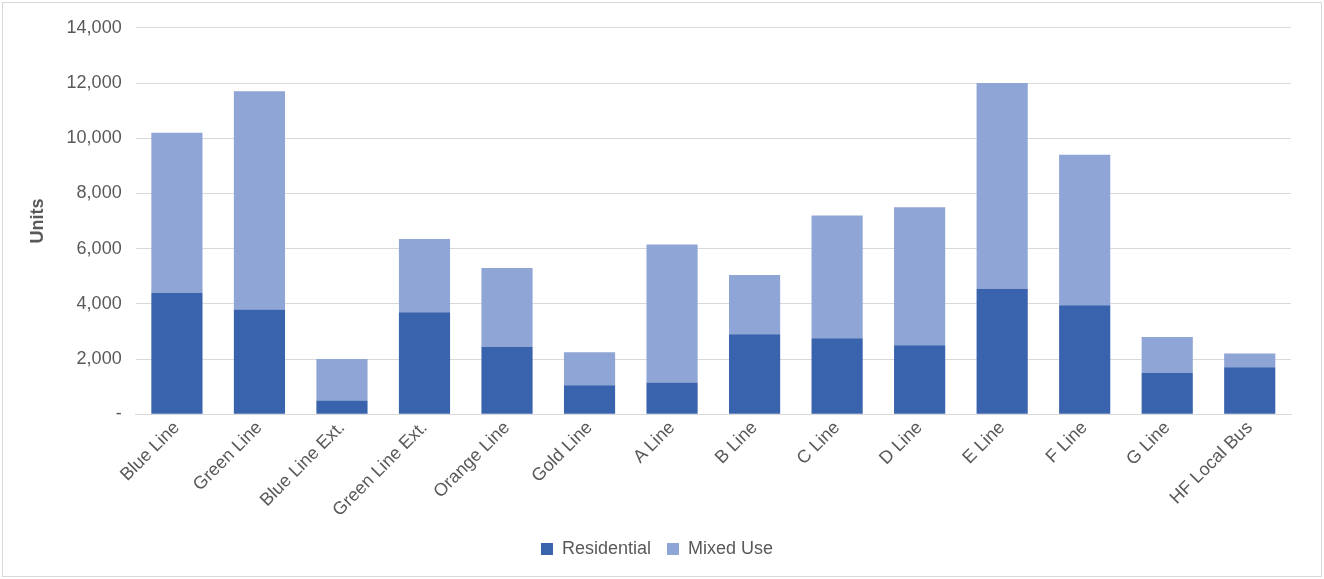 The width and height of the screenshot is (1324, 579). What do you see at coordinates (94, 81) in the screenshot?
I see `y-tick-label: 12,000` at bounding box center [94, 81].